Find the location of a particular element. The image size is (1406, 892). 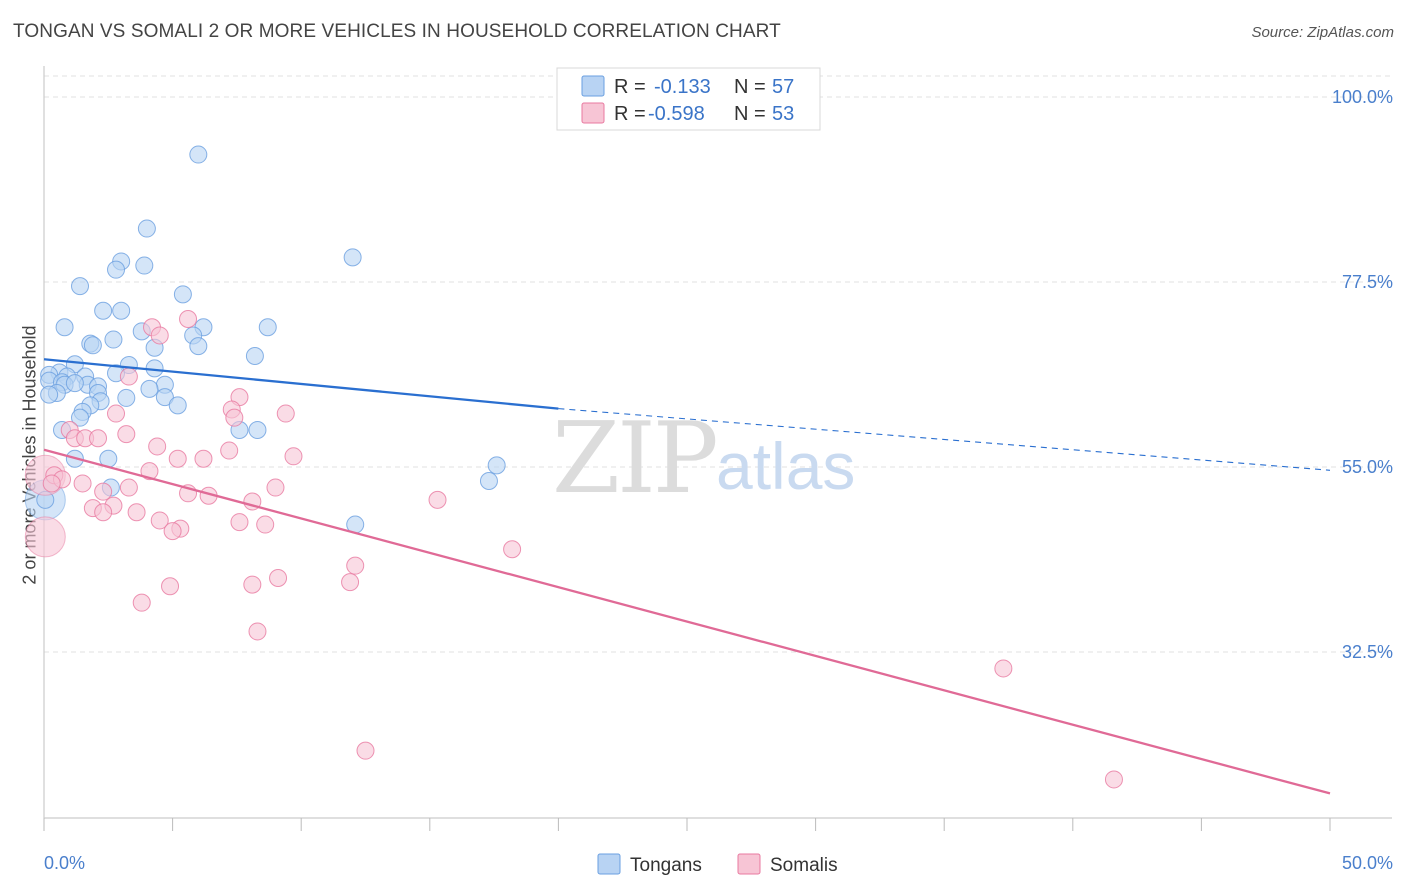

somalis-point-large is located at coordinates (45, 537).